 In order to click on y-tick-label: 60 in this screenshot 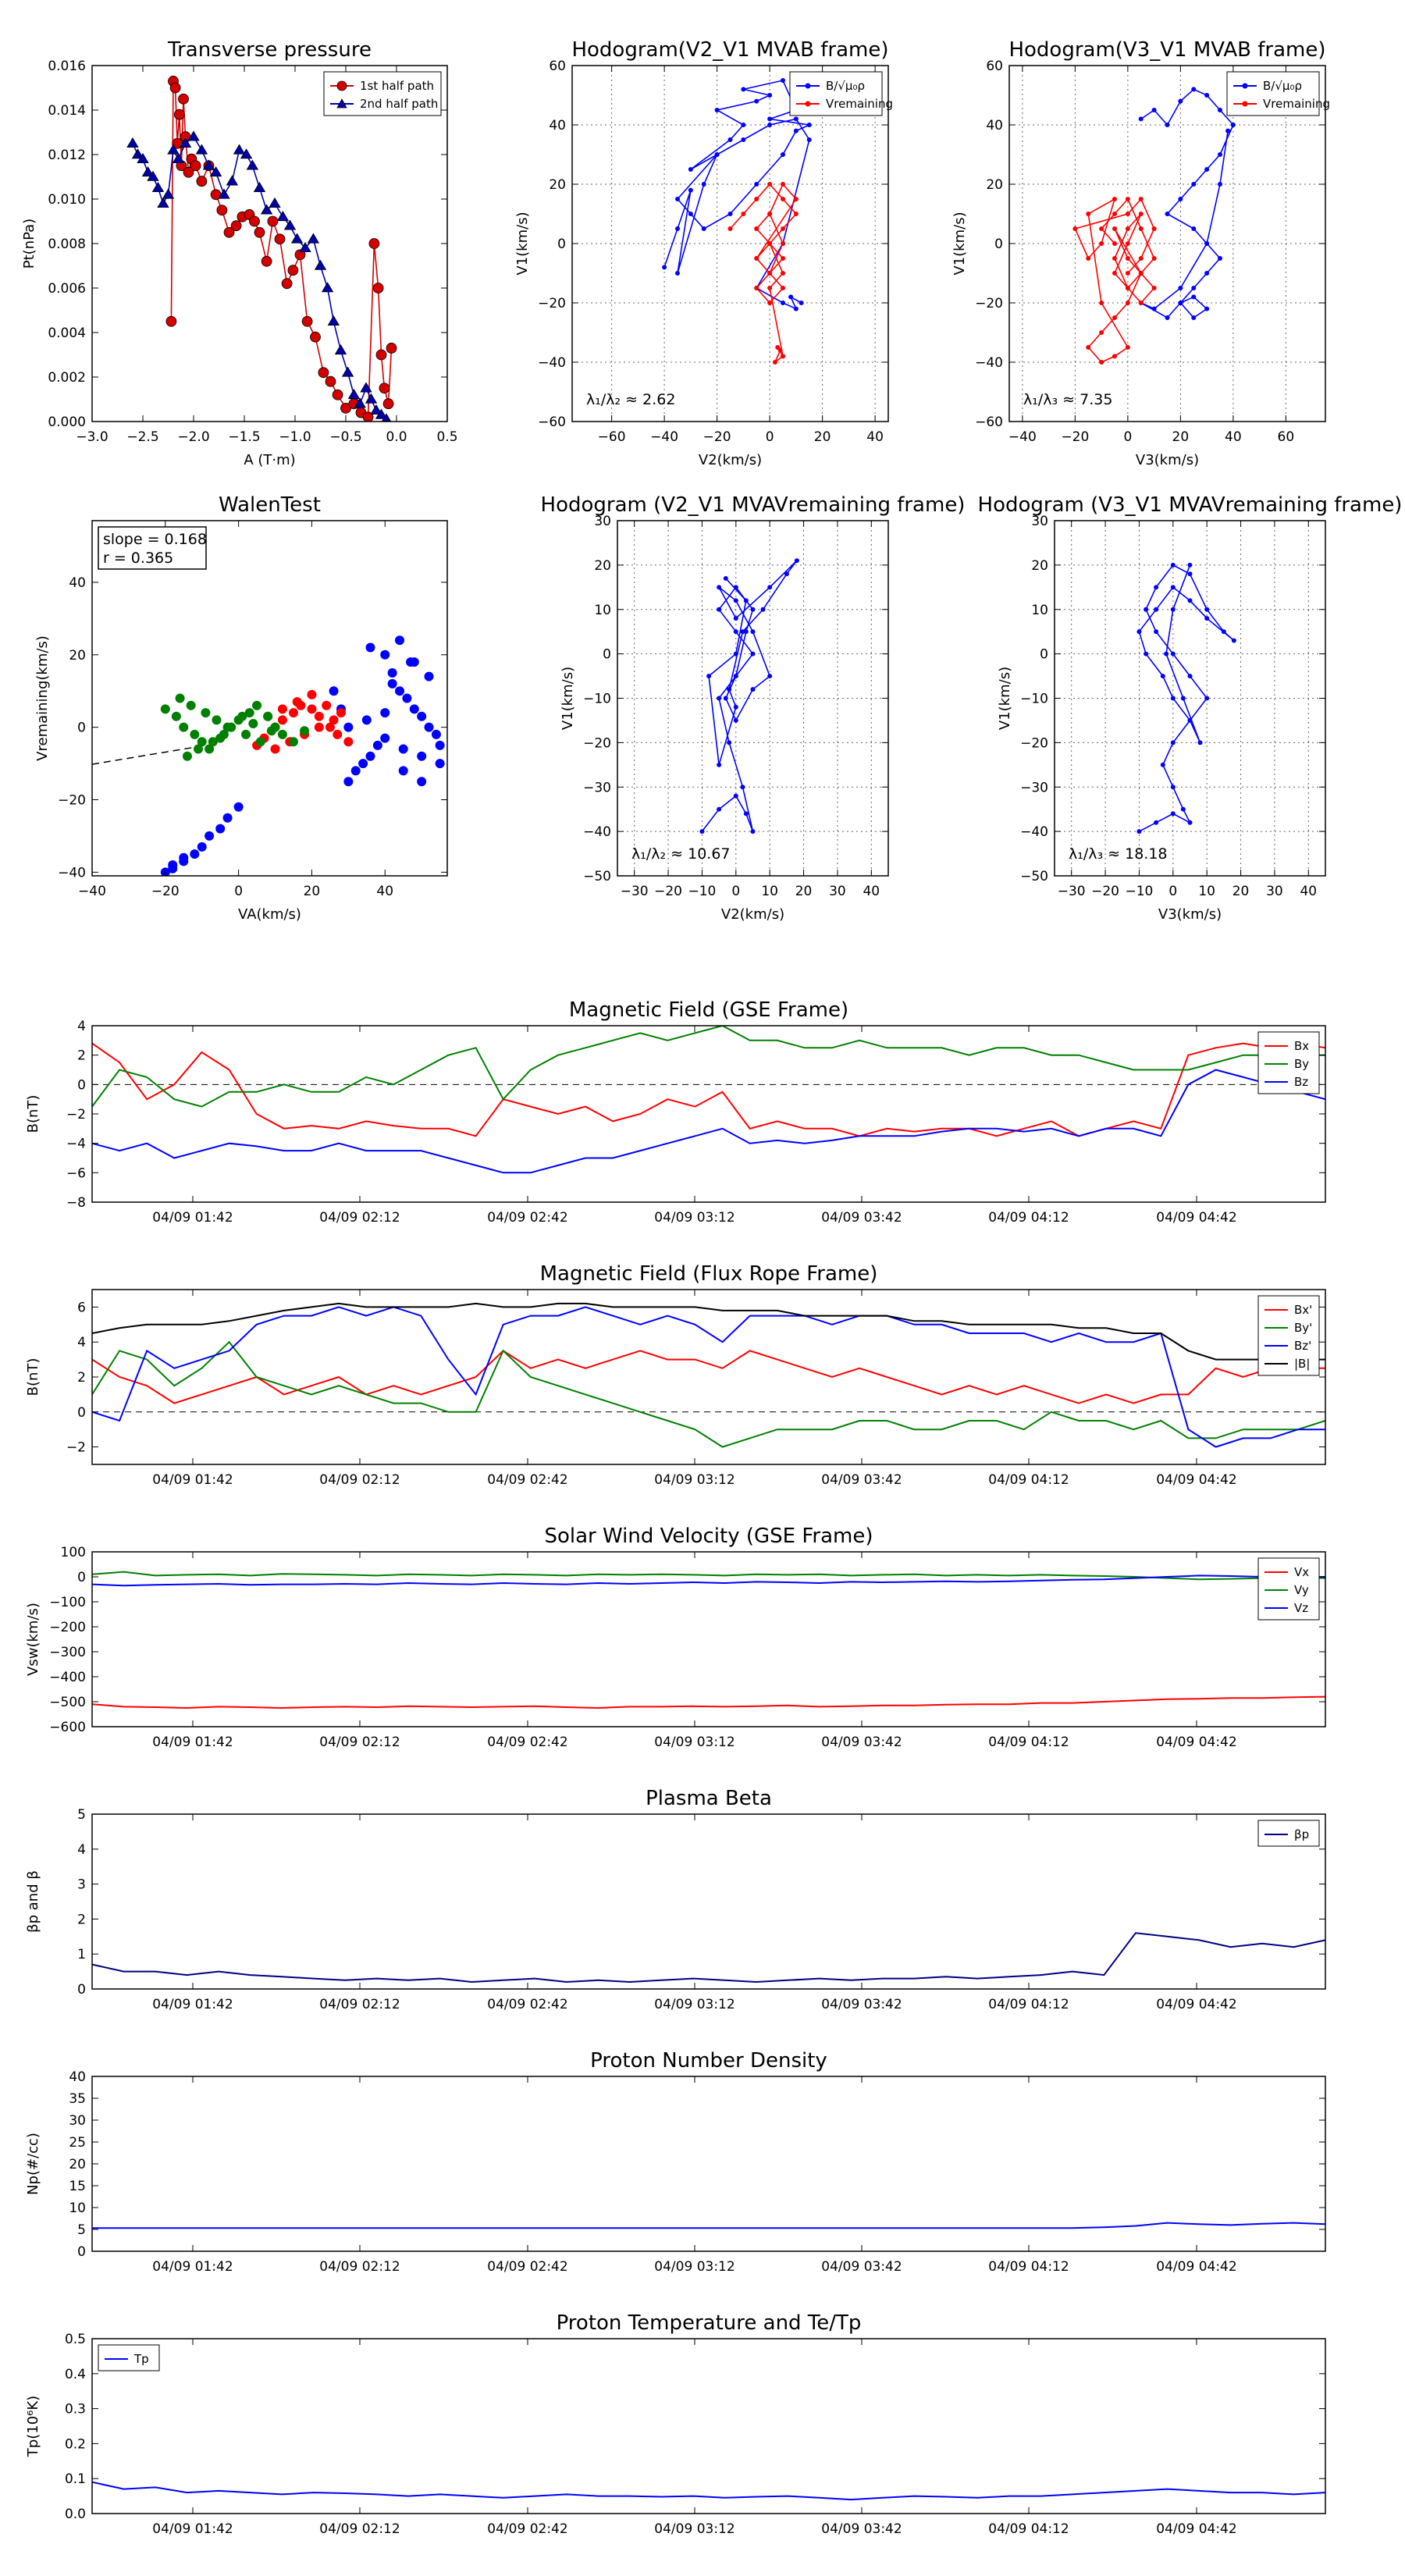, I will do `click(995, 66)`.